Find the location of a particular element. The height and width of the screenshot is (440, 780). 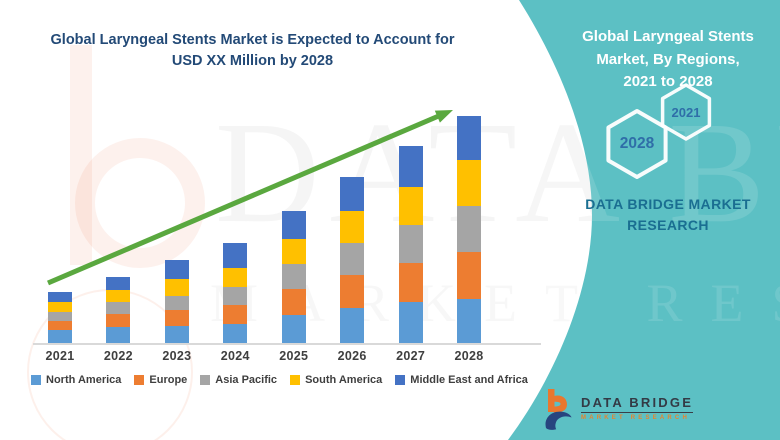

watermark-b-stem is located at coordinates (81, 155).